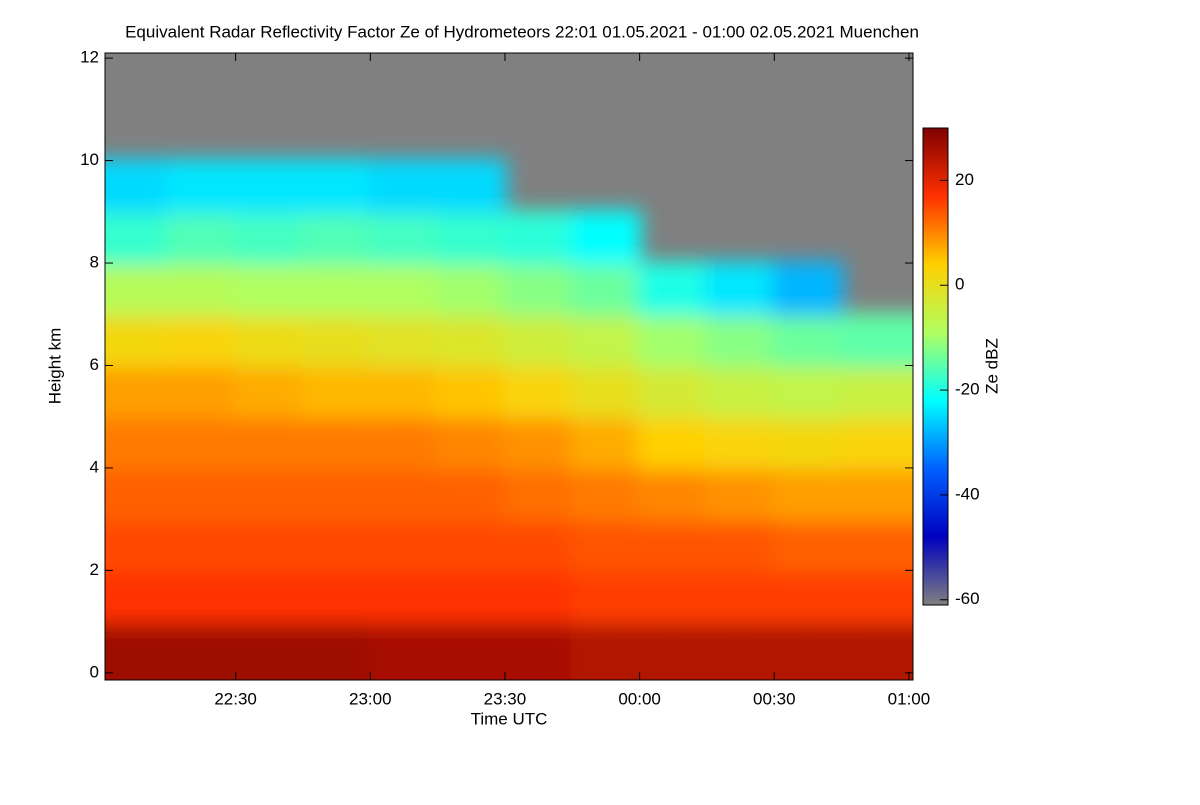  Describe the element at coordinates (54, 366) in the screenshot. I see `y-axis-label: Height km` at that location.